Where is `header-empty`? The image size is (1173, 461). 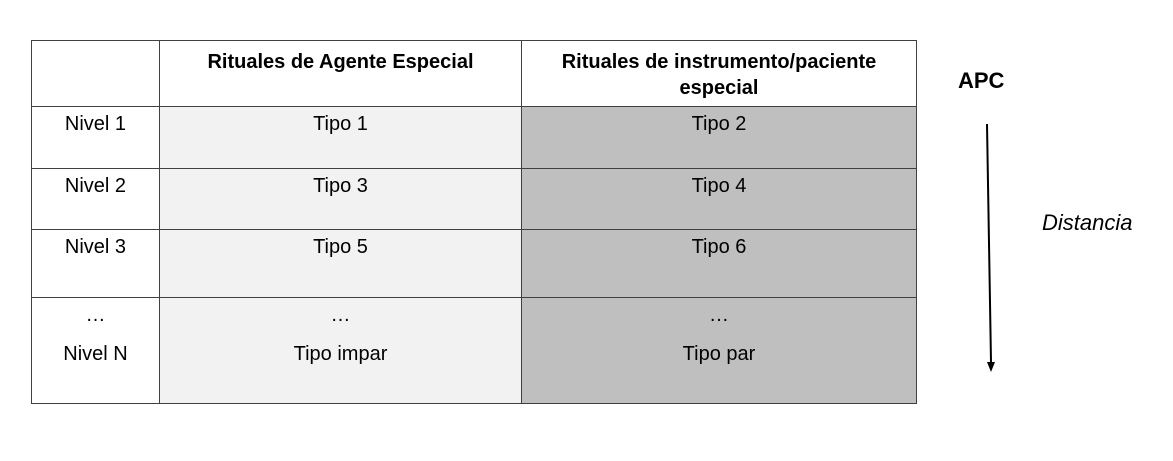 header-empty is located at coordinates (95, 73).